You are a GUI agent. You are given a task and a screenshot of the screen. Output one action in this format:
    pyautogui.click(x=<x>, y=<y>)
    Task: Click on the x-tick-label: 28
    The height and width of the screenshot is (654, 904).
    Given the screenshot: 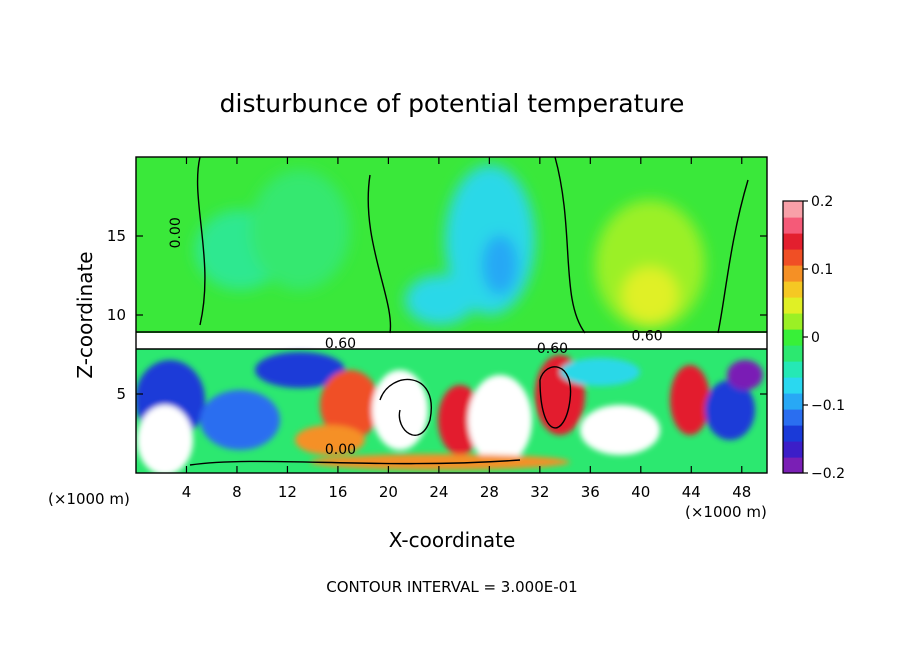 What is the action you would take?
    pyautogui.click(x=489, y=492)
    